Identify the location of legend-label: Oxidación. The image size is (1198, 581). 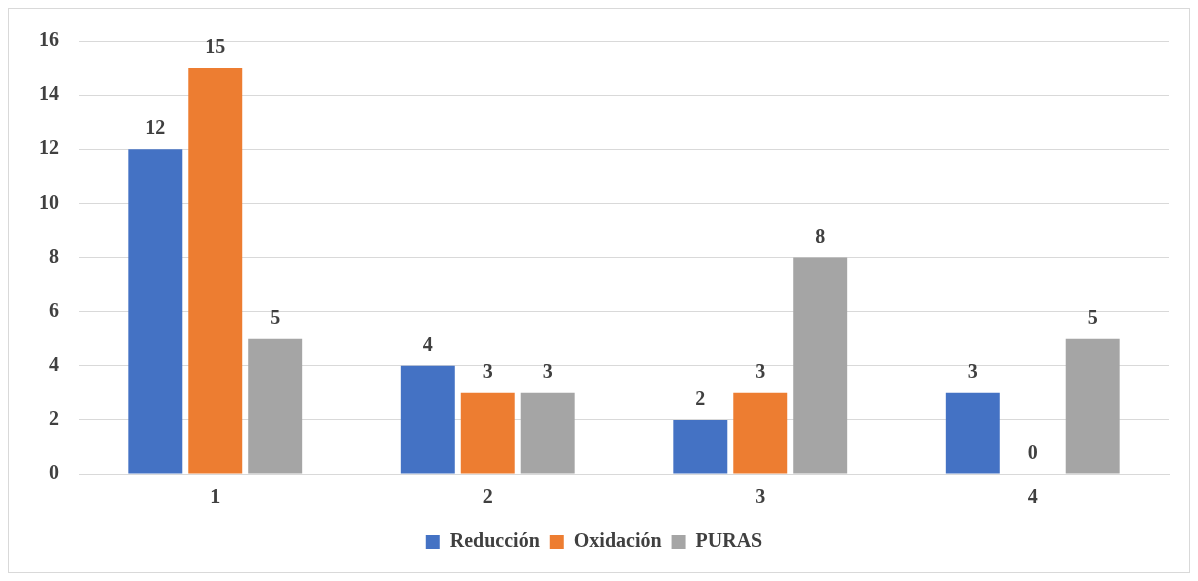
(617, 540).